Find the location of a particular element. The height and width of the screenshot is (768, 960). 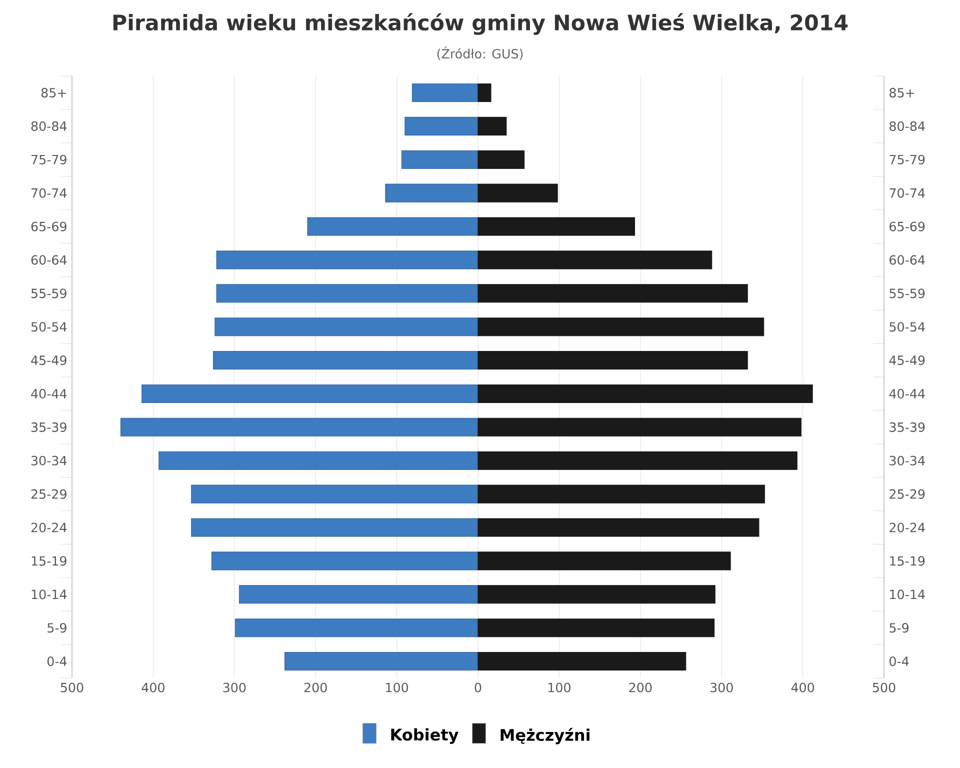

legend-label: Mężczyźni is located at coordinates (545, 736).